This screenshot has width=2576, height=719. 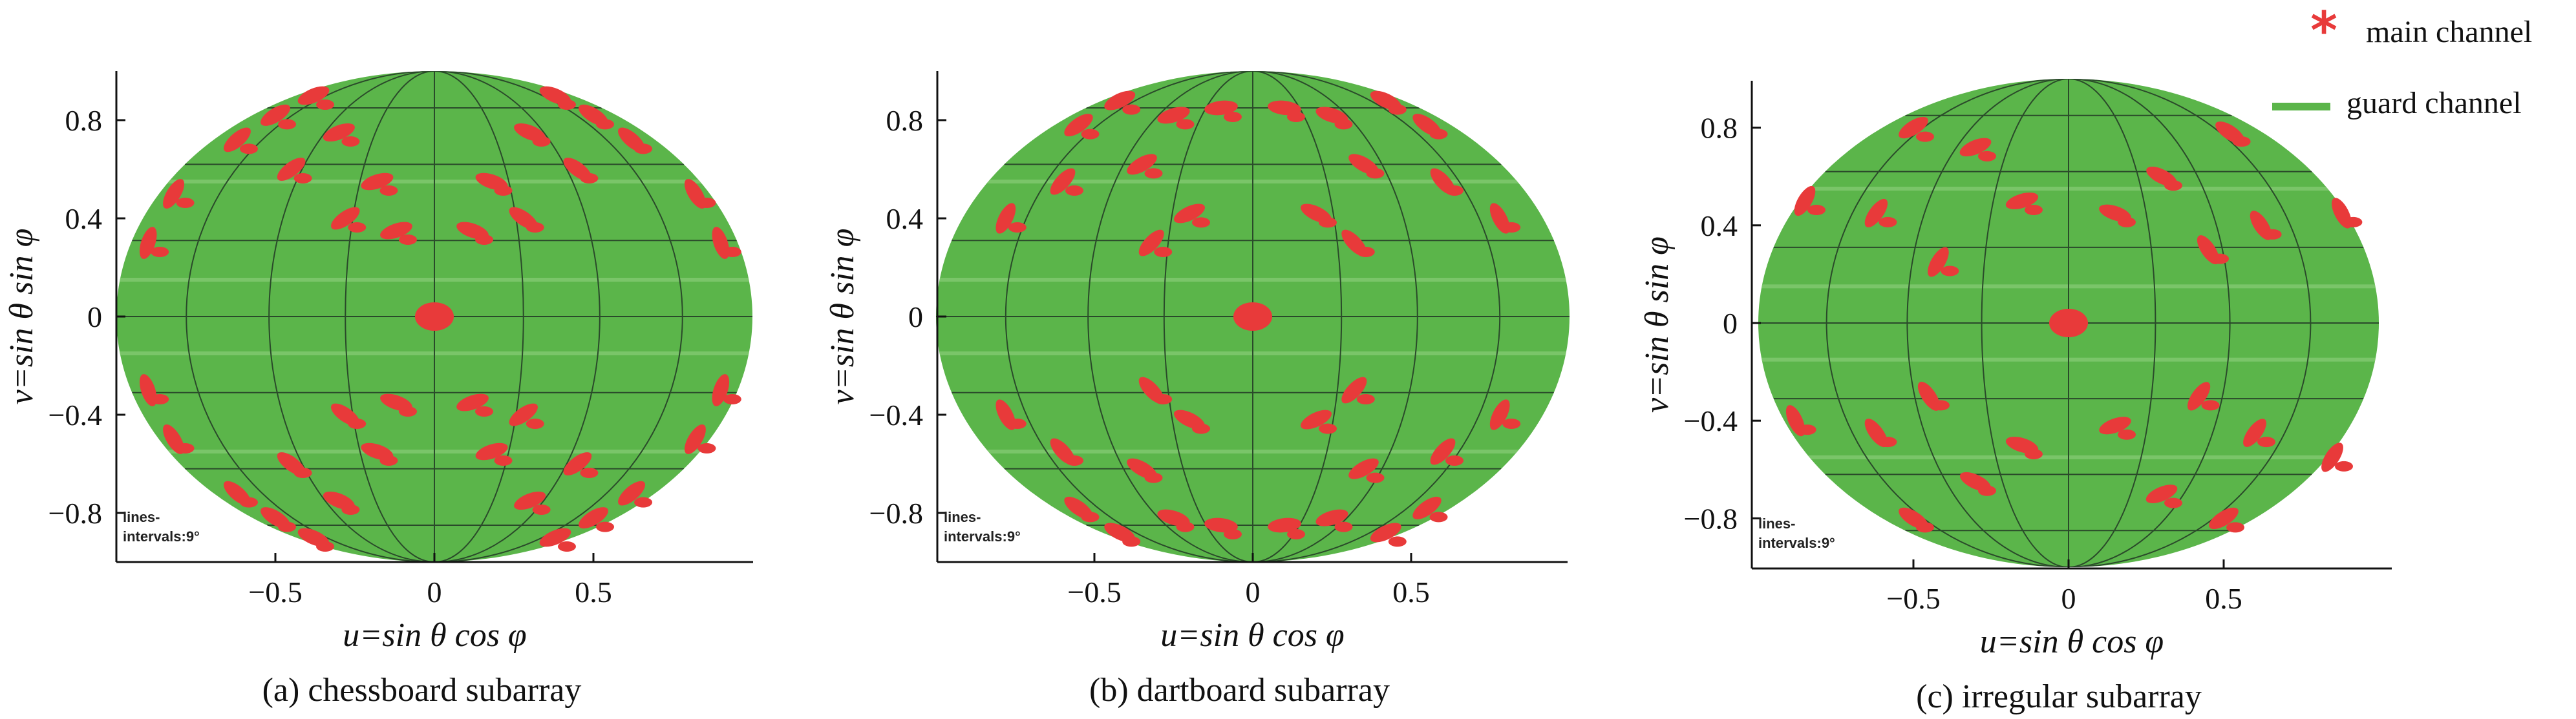 I want to click on x-tick-label: 0, so click(x=434, y=592).